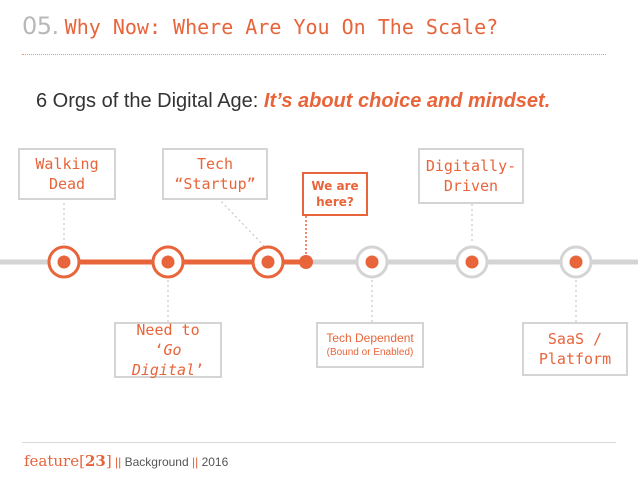  I want to click on brand-close: ], so click(108, 461).